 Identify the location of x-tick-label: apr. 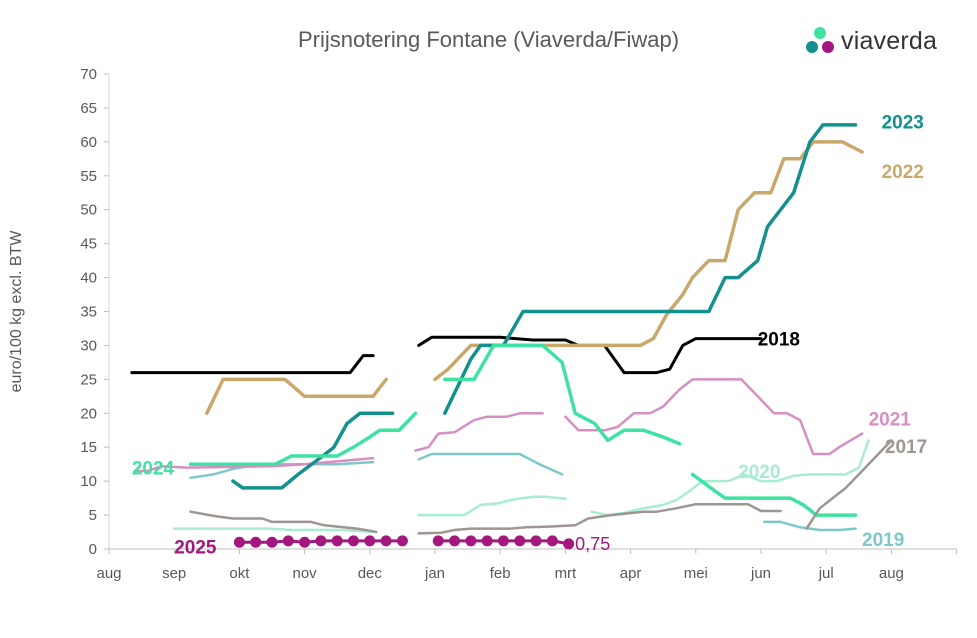
(631, 573).